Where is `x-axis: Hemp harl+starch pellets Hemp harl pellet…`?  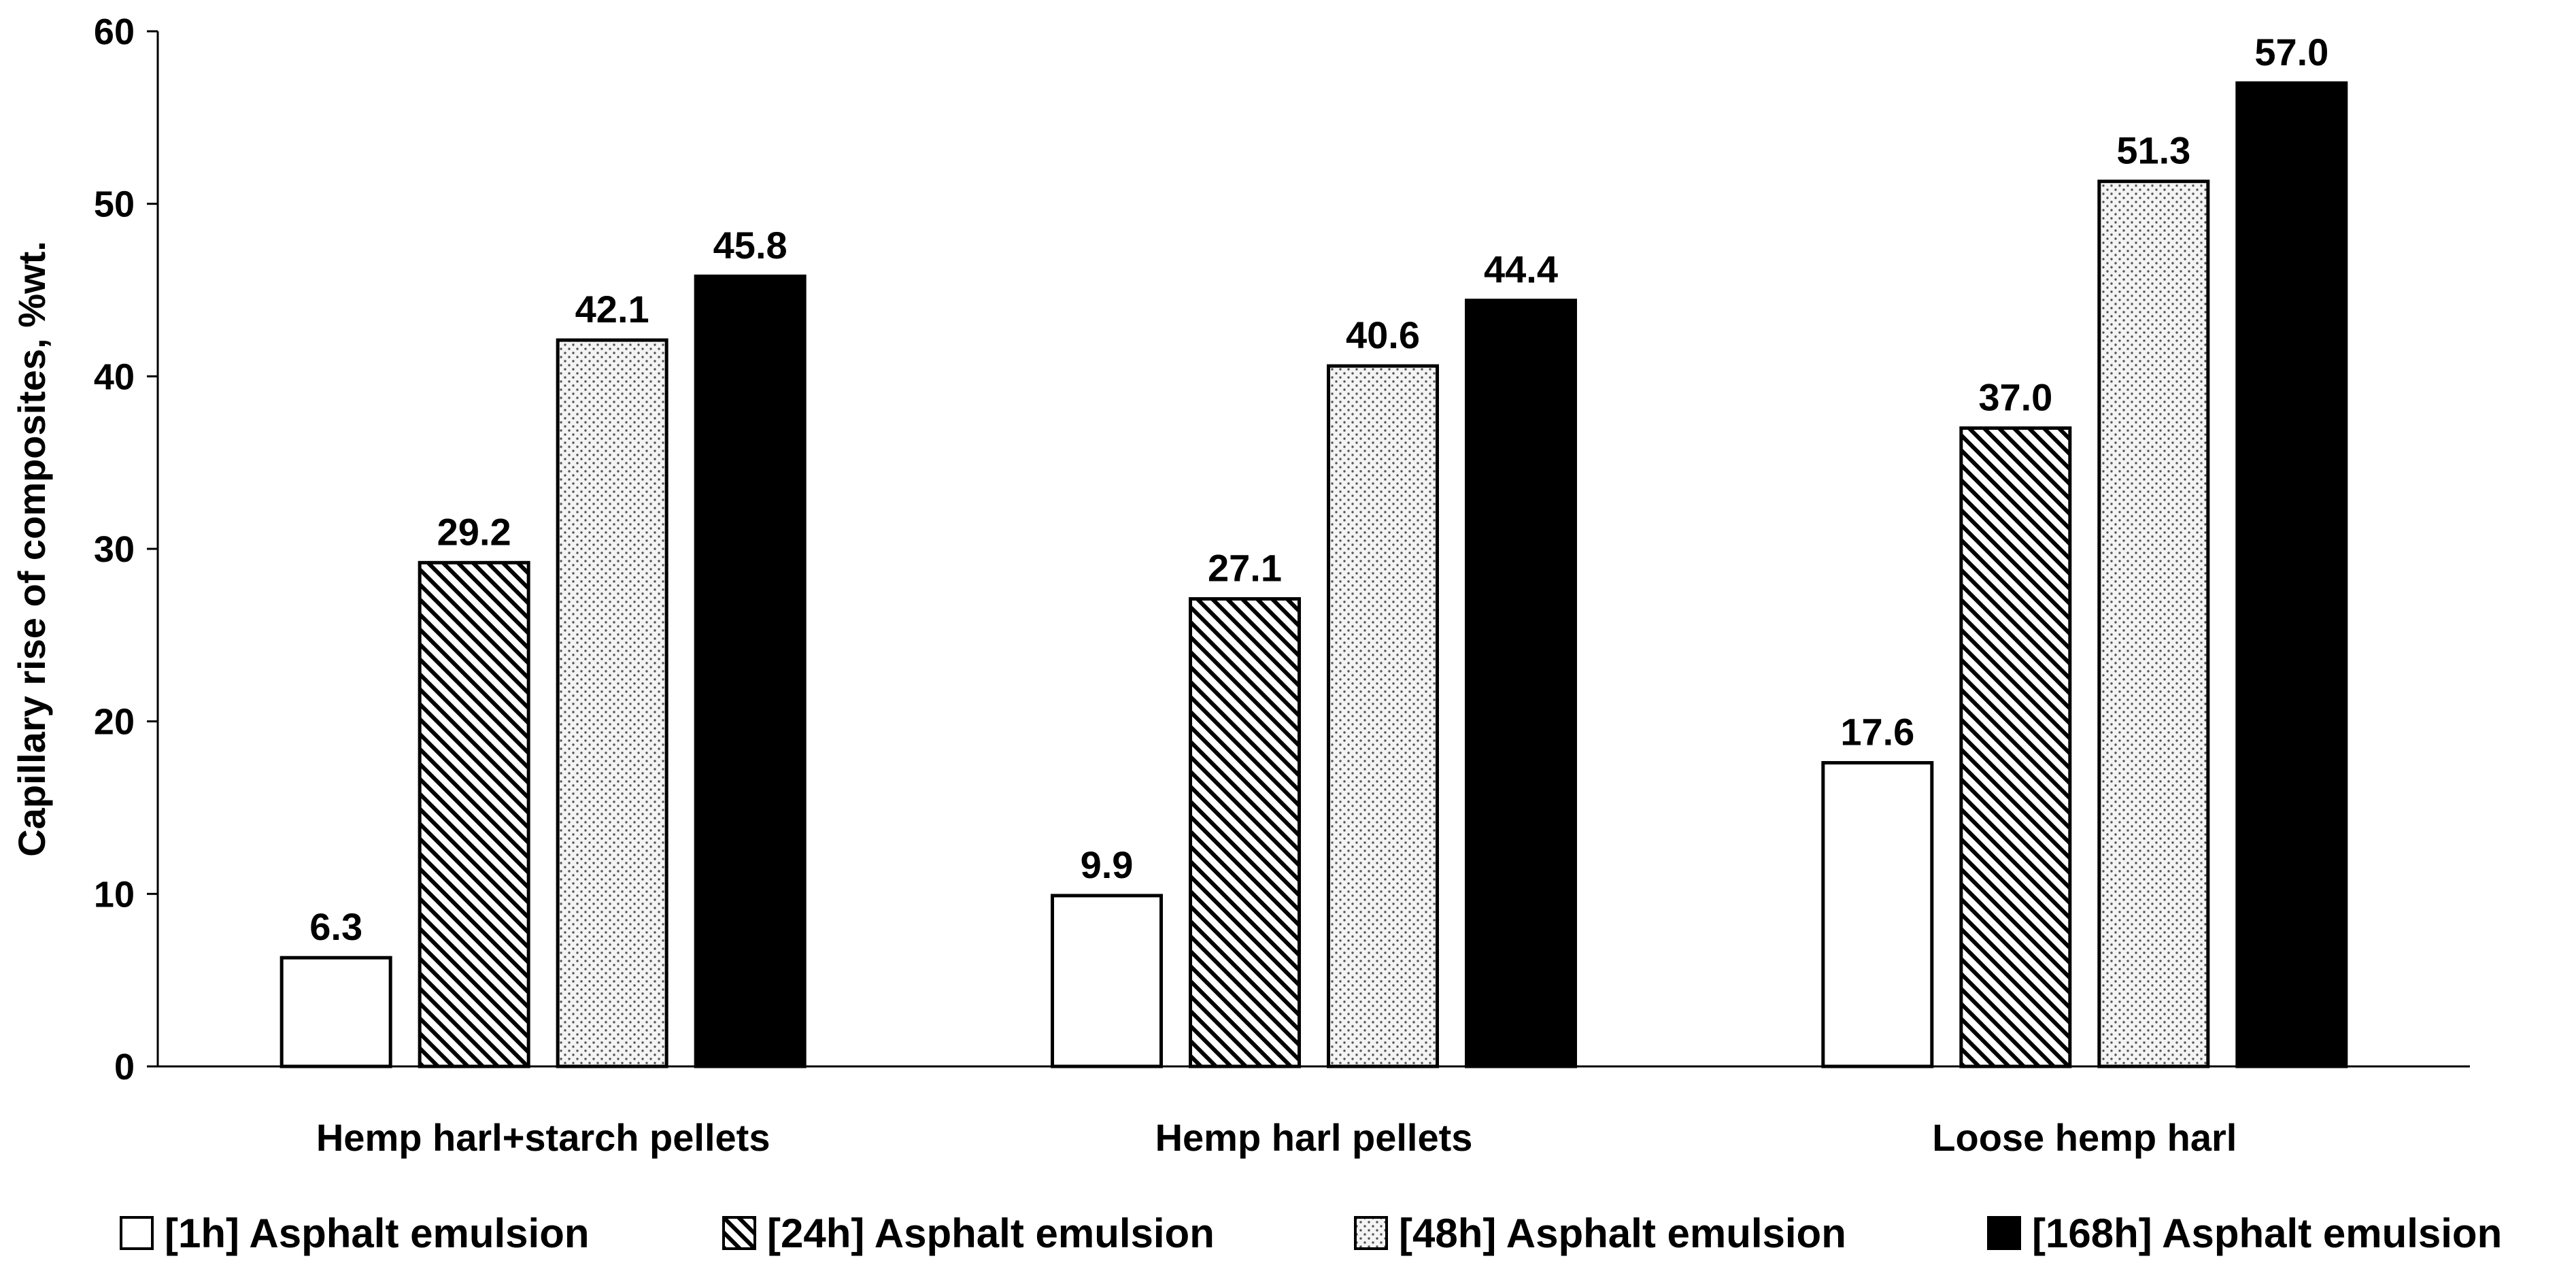
x-axis: Hemp harl+starch pellets Hemp harl pellet… is located at coordinates (1314, 1112).